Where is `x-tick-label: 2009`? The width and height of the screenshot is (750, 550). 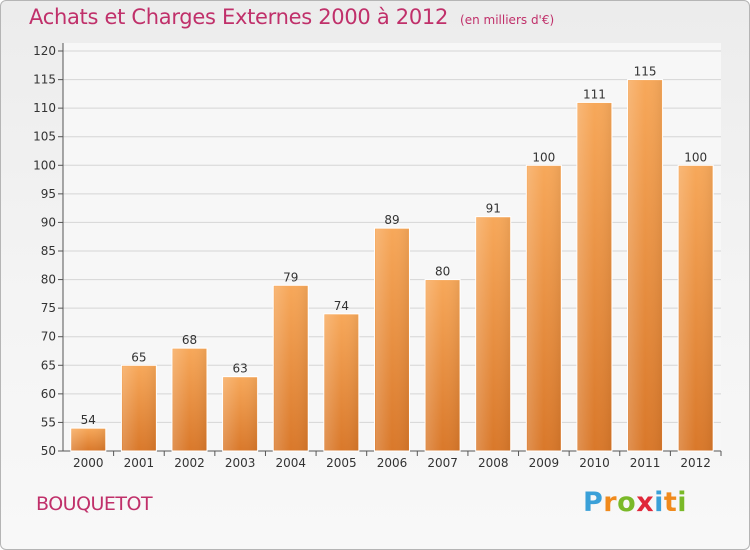 x-tick-label: 2009 is located at coordinates (544, 463).